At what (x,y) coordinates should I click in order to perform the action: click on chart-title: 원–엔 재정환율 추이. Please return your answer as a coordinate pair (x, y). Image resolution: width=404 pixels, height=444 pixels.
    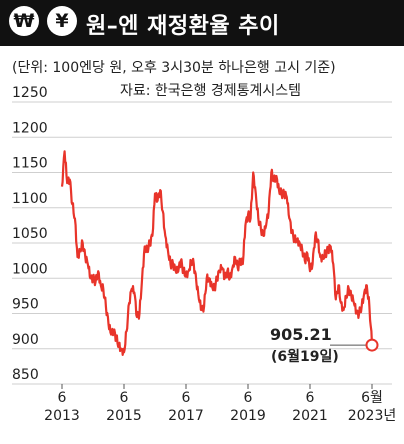
    Looking at the image, I should click on (183, 26).